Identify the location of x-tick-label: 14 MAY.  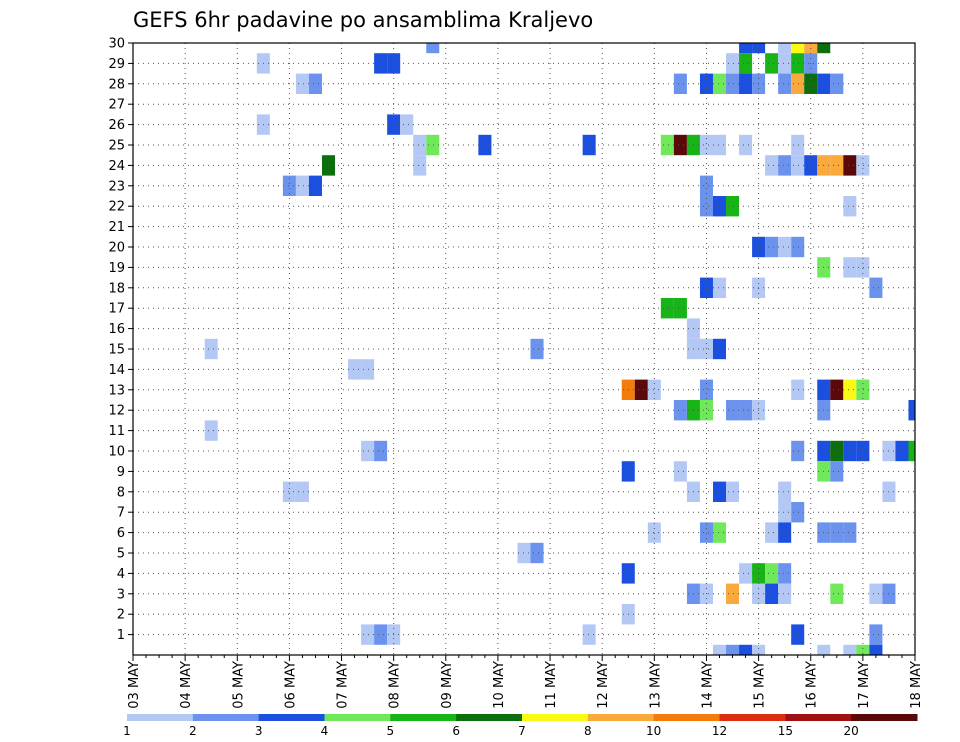
(707, 685).